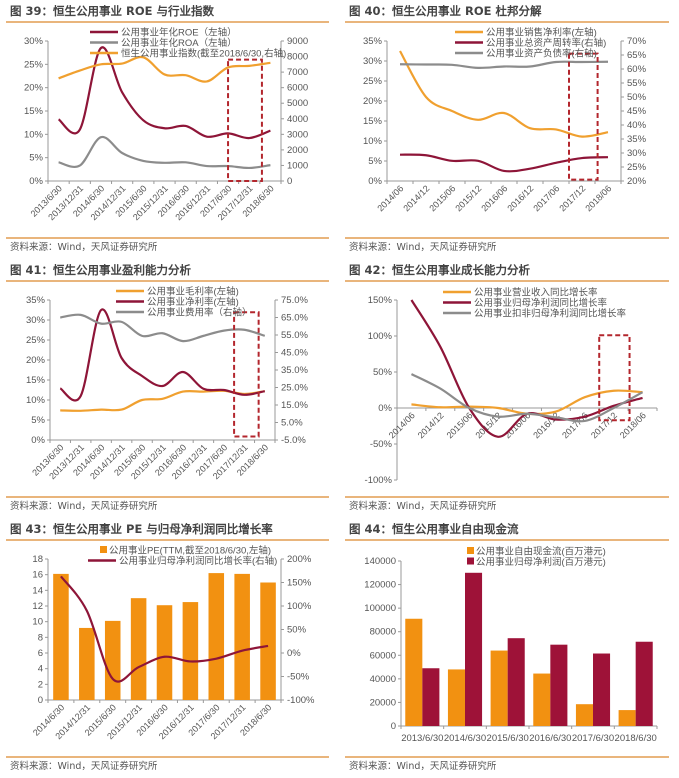 The image size is (679, 778). What do you see at coordinates (637, 139) in the screenshot?
I see `right-tick-label: 35%` at bounding box center [637, 139].